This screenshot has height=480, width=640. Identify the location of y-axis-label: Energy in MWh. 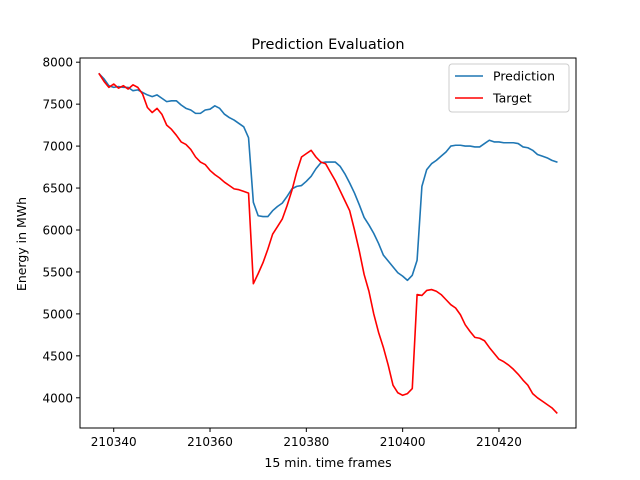
(21, 244).